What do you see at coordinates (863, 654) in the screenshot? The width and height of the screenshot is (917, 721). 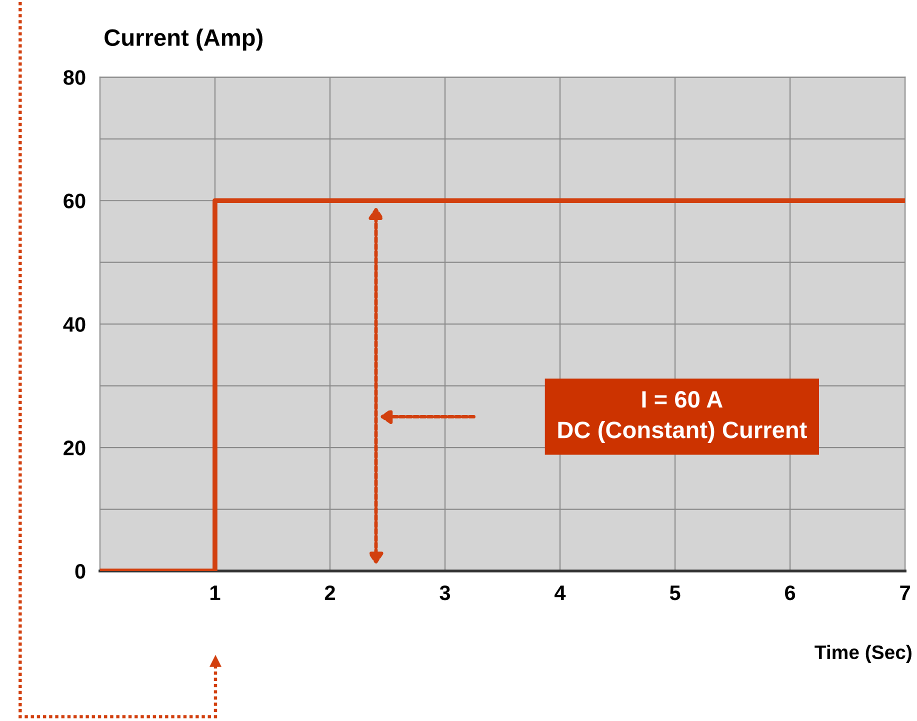 I see `x-axis-title: Time (Sec)` at bounding box center [863, 654].